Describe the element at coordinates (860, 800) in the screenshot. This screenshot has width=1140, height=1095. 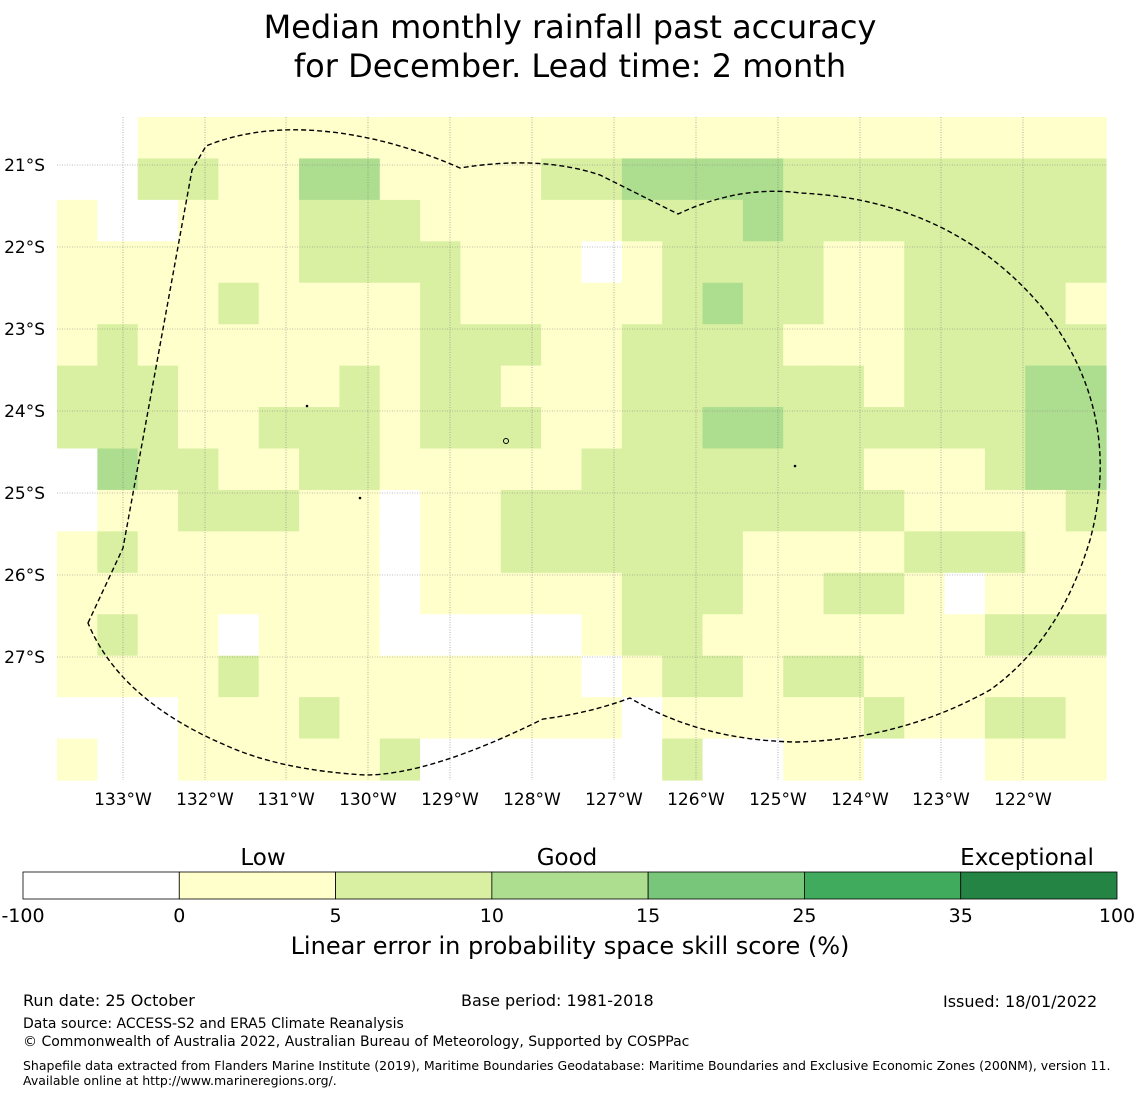
I see `longitude-tick-label: 124°W` at that location.